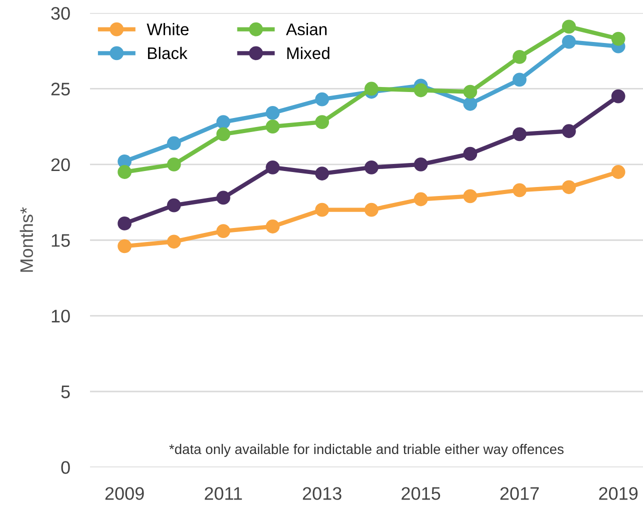 This screenshot has width=643, height=522. I want to click on x-tick-label: 2019, so click(618, 493).